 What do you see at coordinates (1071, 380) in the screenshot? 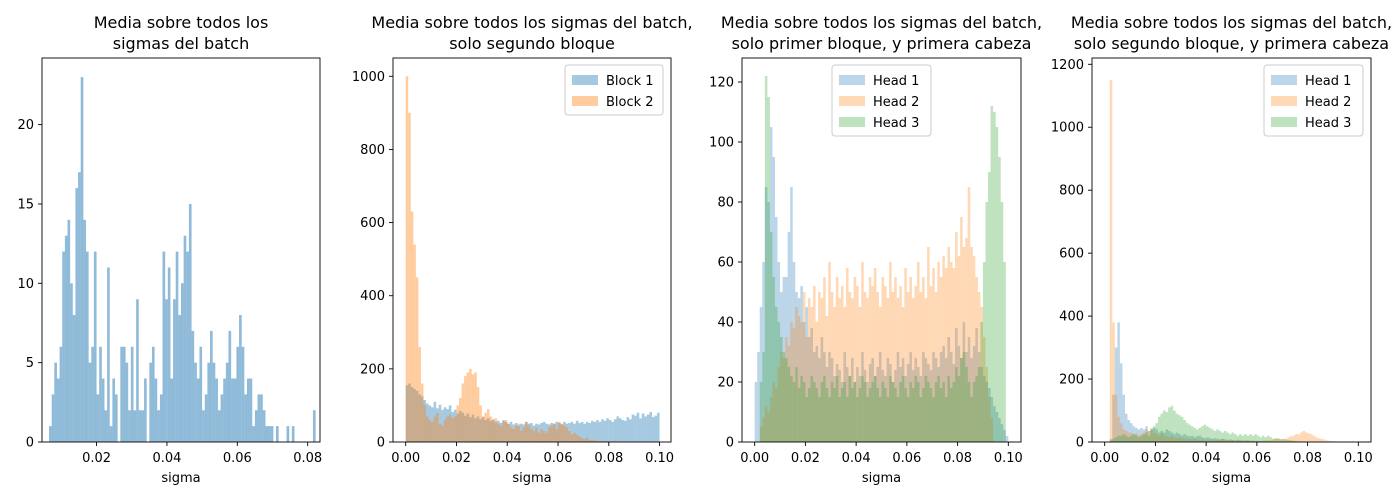
I see `y-tick-label: 200` at bounding box center [1071, 380].